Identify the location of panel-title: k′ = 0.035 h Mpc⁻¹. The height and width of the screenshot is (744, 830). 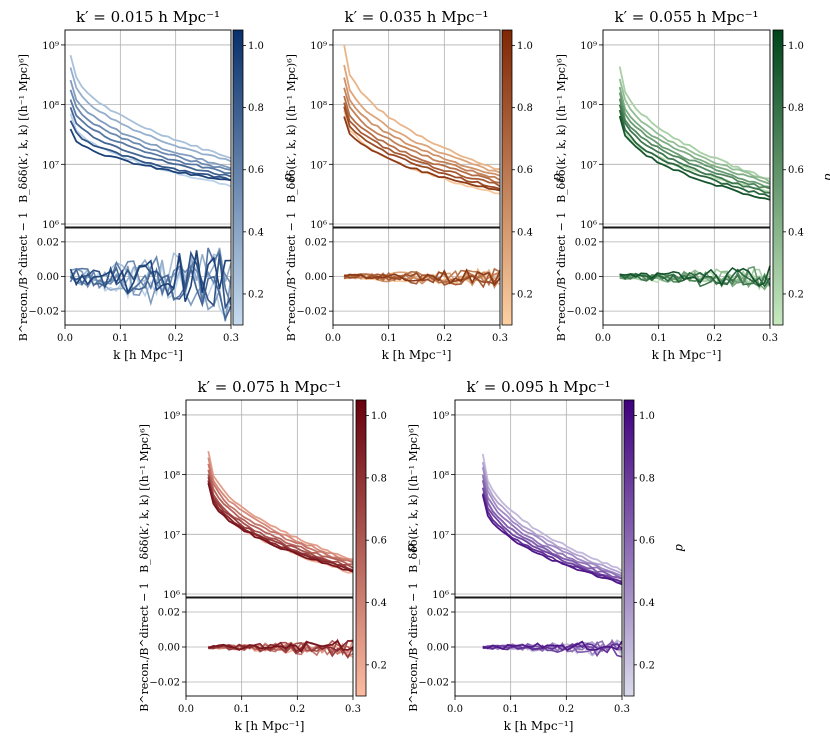
(416, 17).